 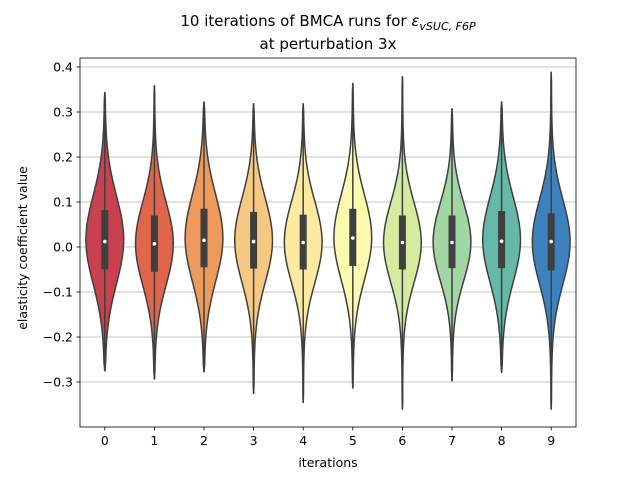 I want to click on y-tick-label-3: 0.0, so click(x=63, y=247).